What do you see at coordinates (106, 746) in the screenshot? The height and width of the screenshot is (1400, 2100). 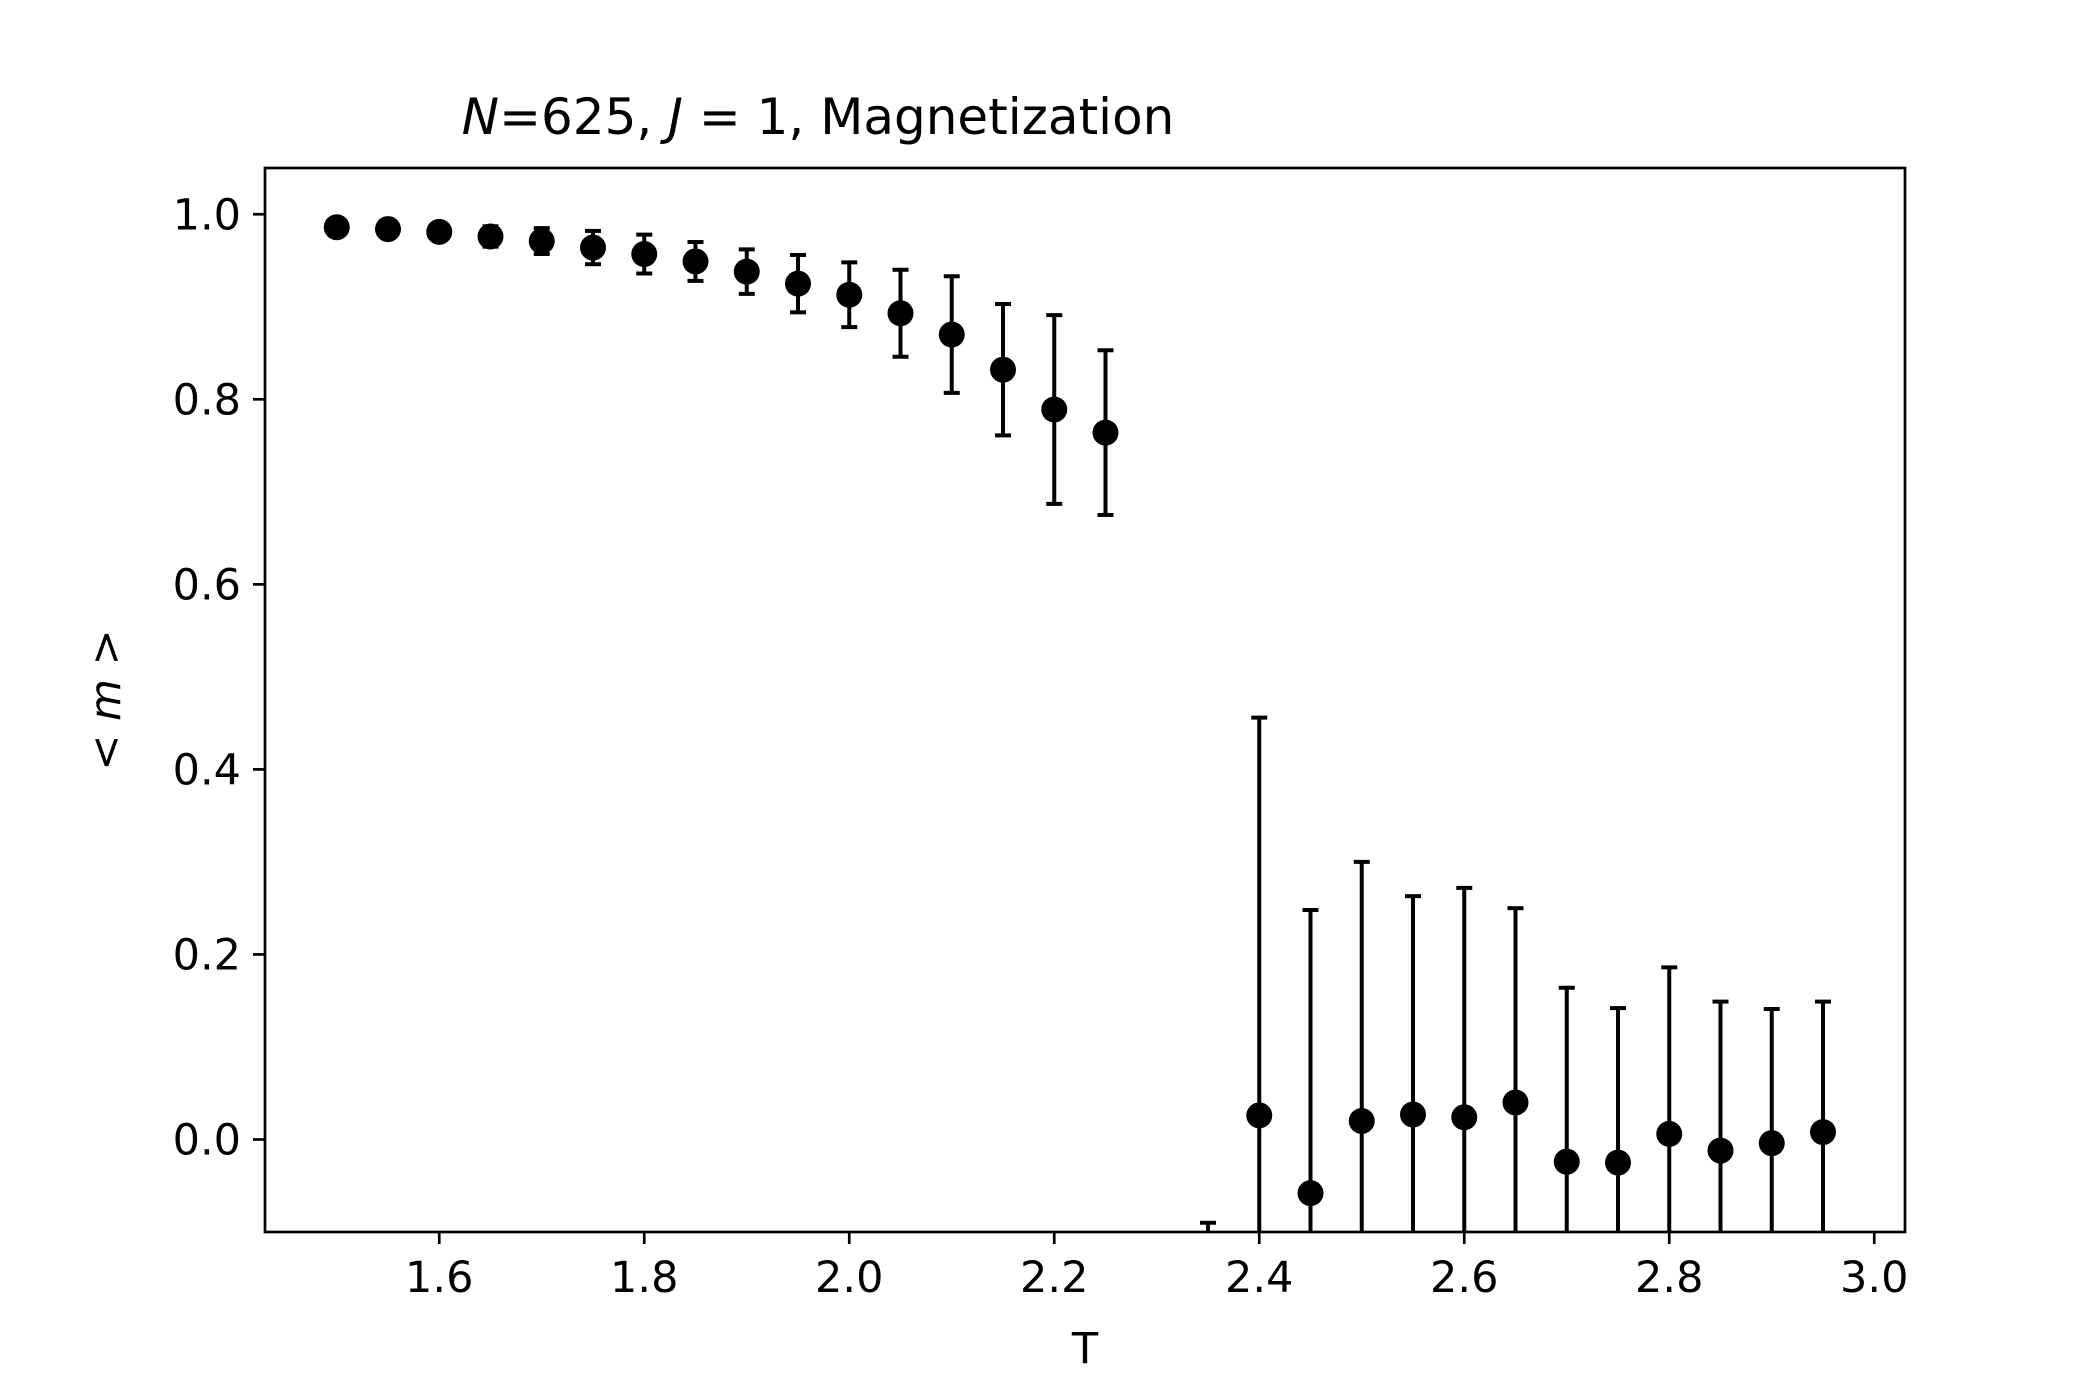 I see `y-label-lt: <` at bounding box center [106, 746].